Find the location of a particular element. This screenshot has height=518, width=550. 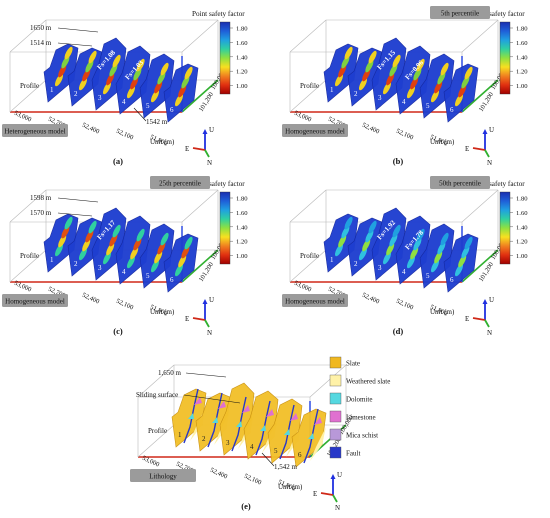

profile-number: 6 is located at coordinates (172, 110).